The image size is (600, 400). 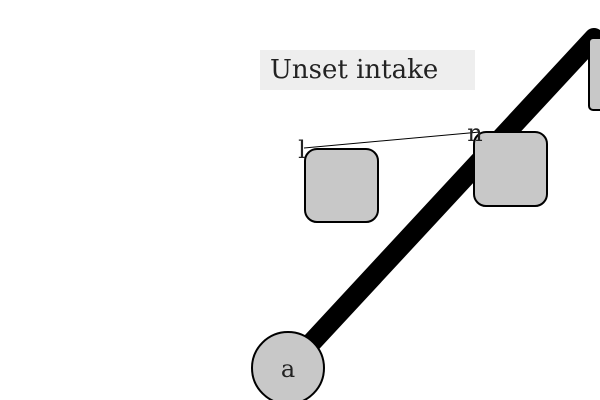 What do you see at coordinates (392, 140) in the screenshot?
I see `edge-l-to-n` at bounding box center [392, 140].